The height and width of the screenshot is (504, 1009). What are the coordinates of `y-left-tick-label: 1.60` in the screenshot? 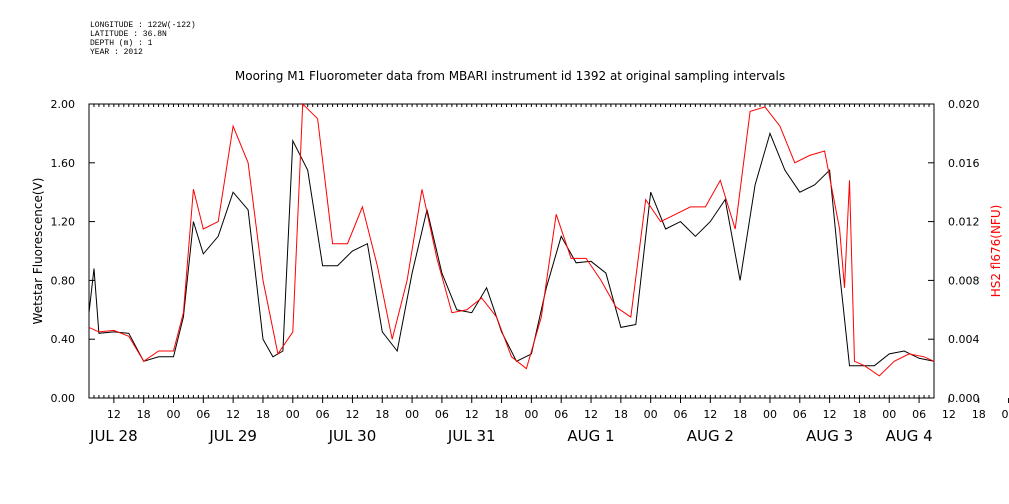 It's located at (63, 163).